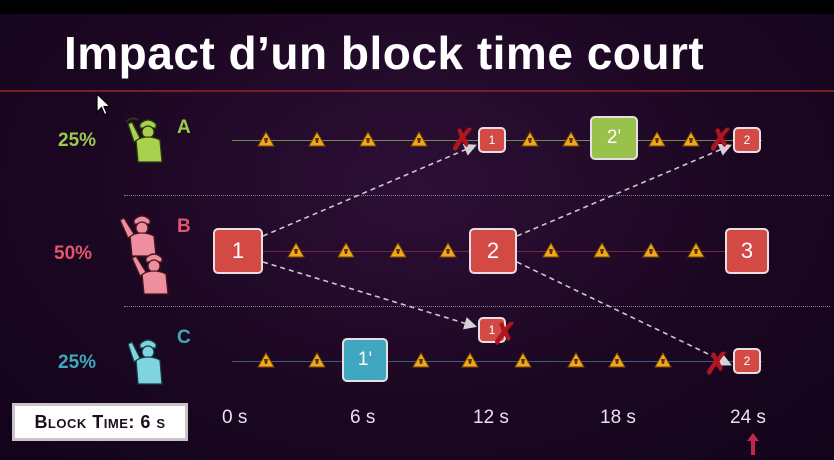 The image size is (834, 460). Describe the element at coordinates (184, 127) in the screenshot. I see `miner-a-letter: A` at that location.